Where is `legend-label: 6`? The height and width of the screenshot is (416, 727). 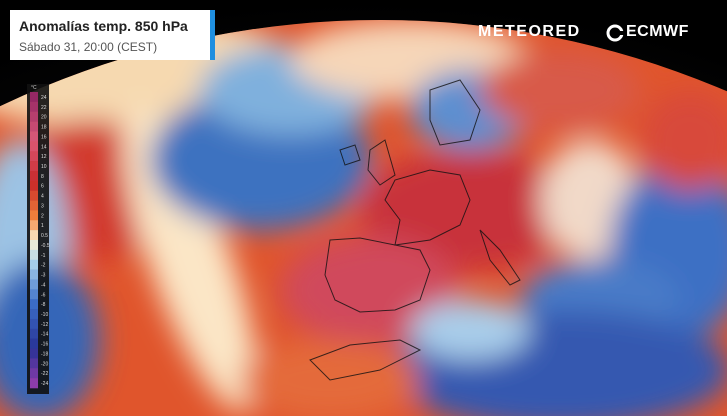 legend-label: 6 is located at coordinates (42, 187).